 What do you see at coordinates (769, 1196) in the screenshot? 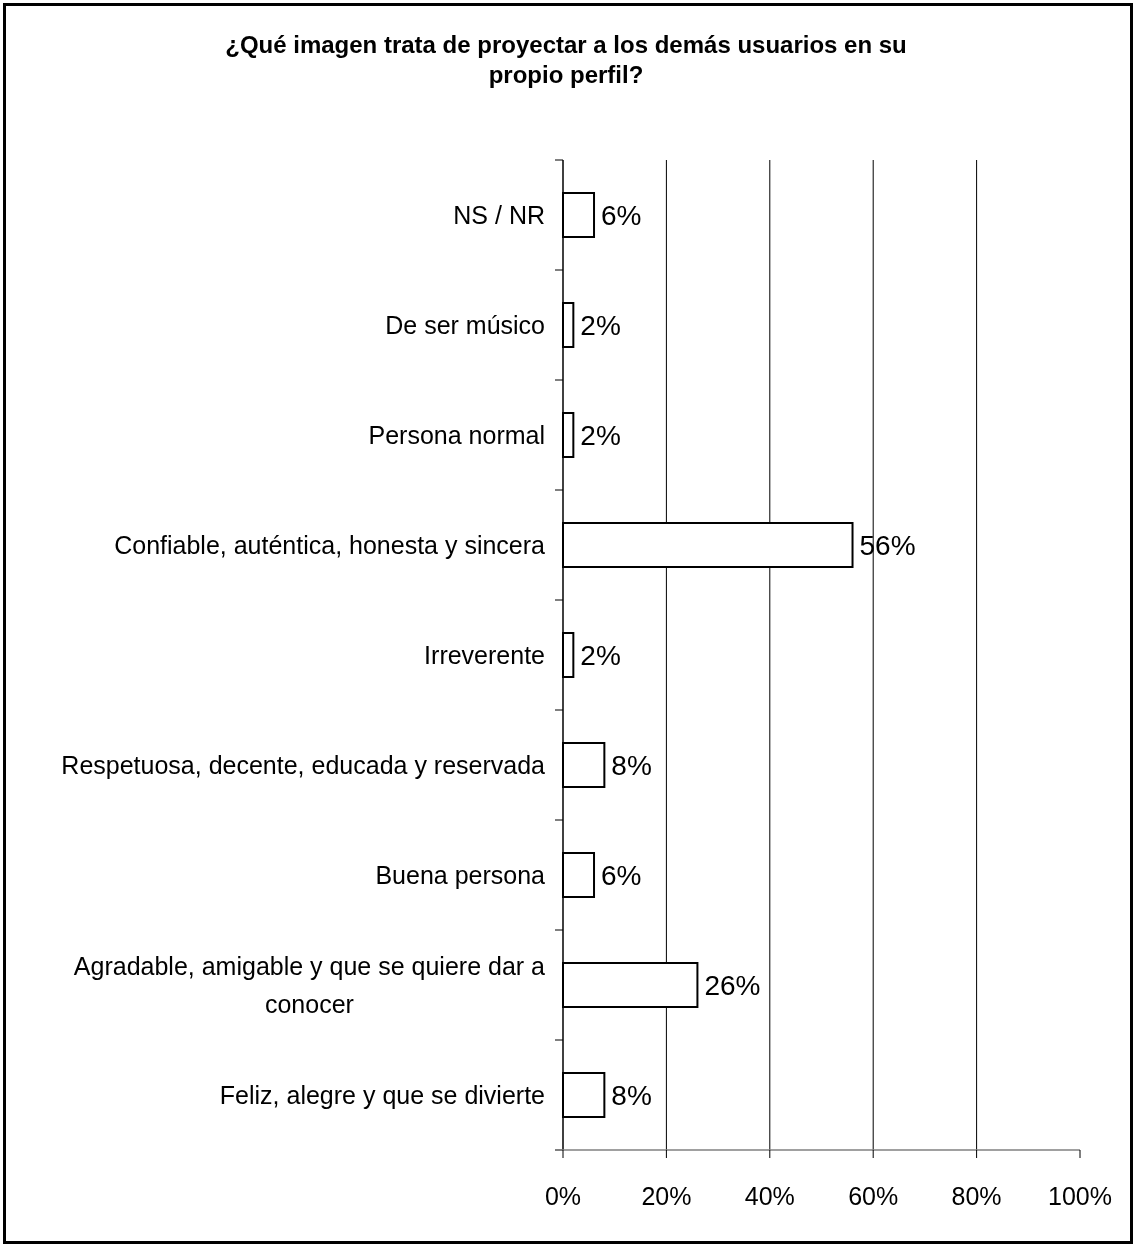
I see `x-tick-label: 40%` at bounding box center [769, 1196].